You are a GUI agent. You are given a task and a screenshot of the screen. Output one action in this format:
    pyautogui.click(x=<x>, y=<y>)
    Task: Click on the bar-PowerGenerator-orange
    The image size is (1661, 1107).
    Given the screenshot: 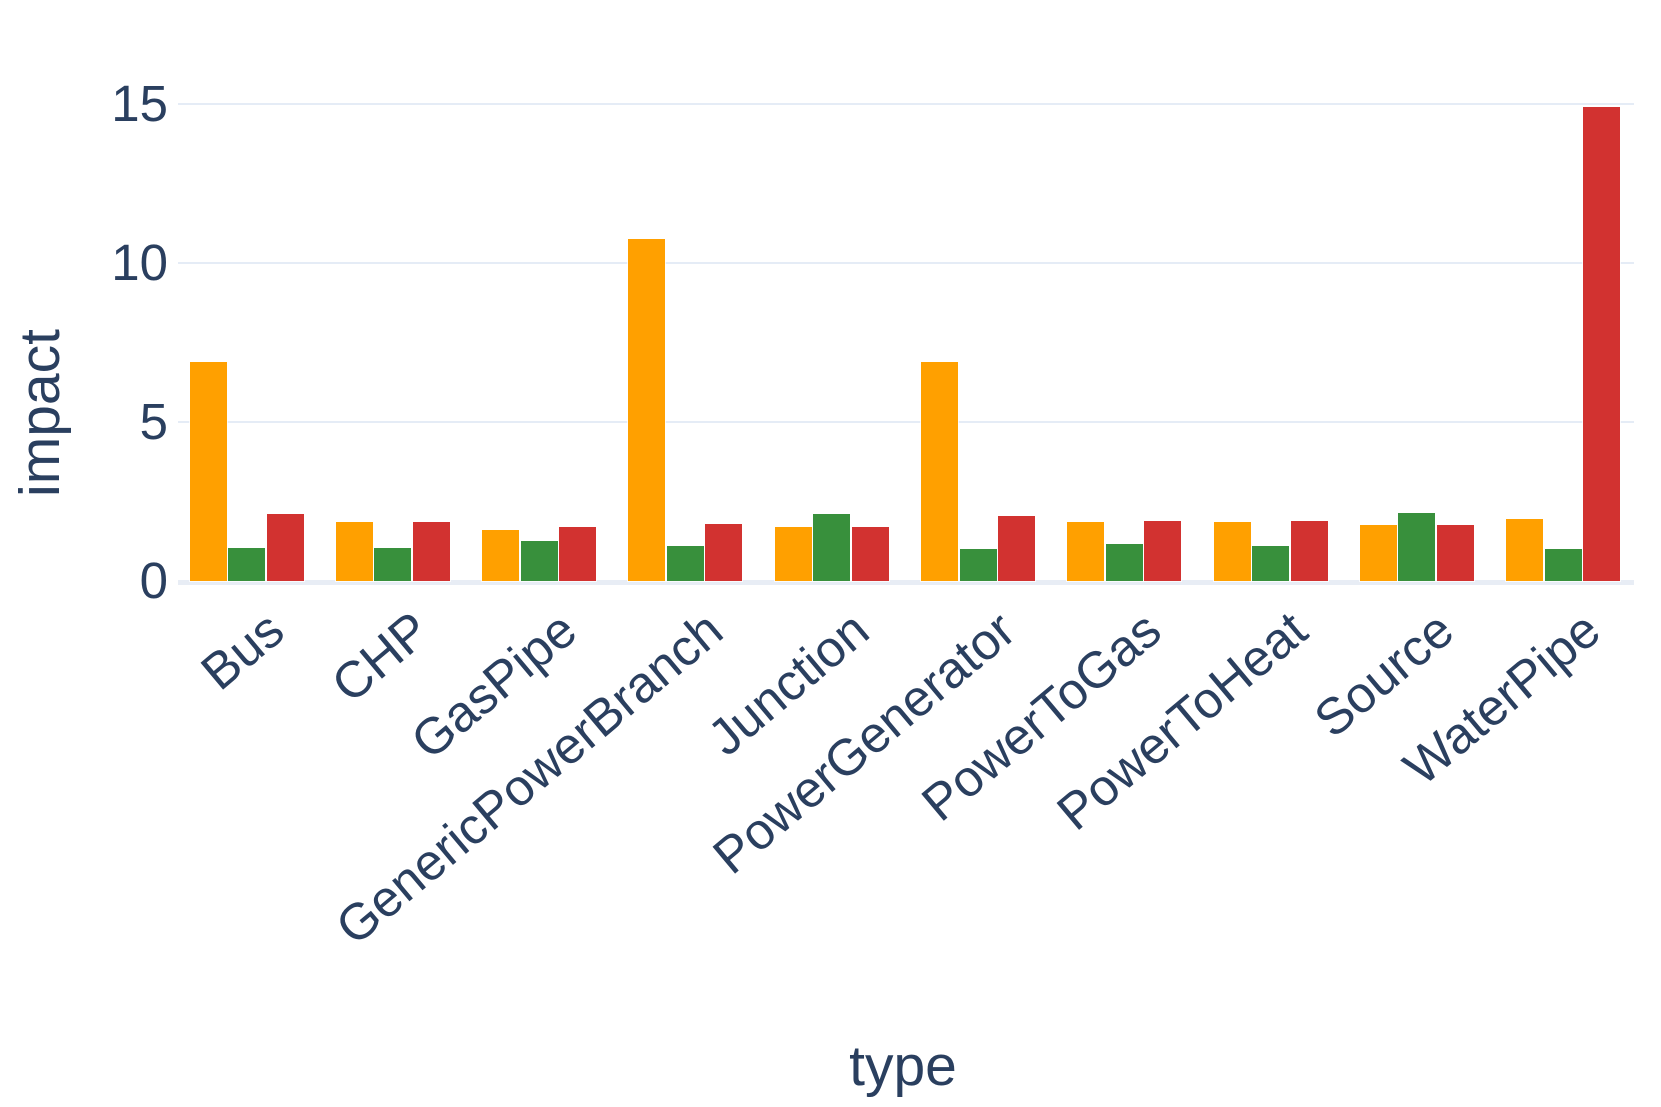 What is the action you would take?
    pyautogui.click(x=939, y=471)
    